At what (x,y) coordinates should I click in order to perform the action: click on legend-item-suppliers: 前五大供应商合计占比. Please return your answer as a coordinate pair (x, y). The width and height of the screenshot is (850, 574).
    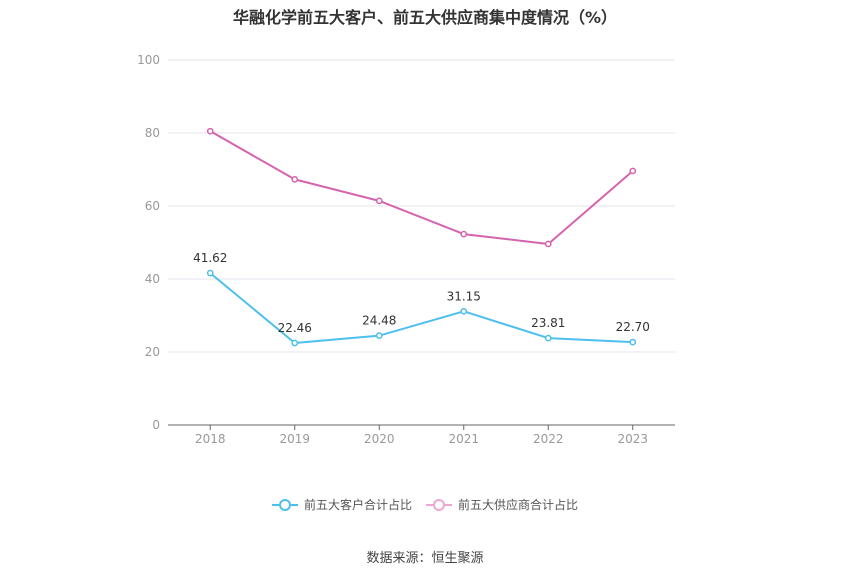
    Looking at the image, I should click on (502, 504).